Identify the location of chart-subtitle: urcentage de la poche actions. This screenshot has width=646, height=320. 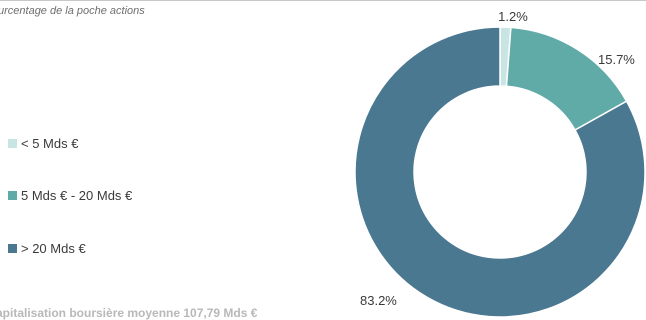
(72, 11).